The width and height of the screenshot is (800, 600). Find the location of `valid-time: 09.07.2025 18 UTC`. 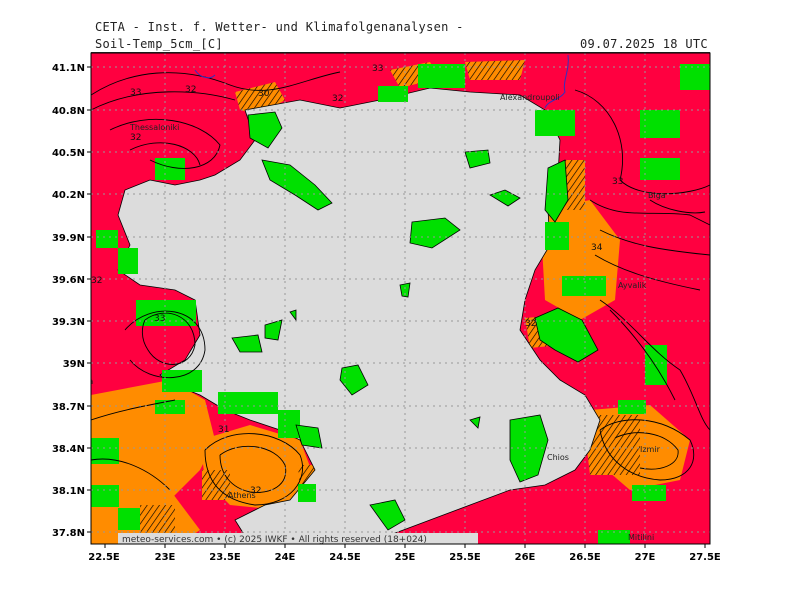

valid-time: 09.07.2025 18 UTC is located at coordinates (644, 44).